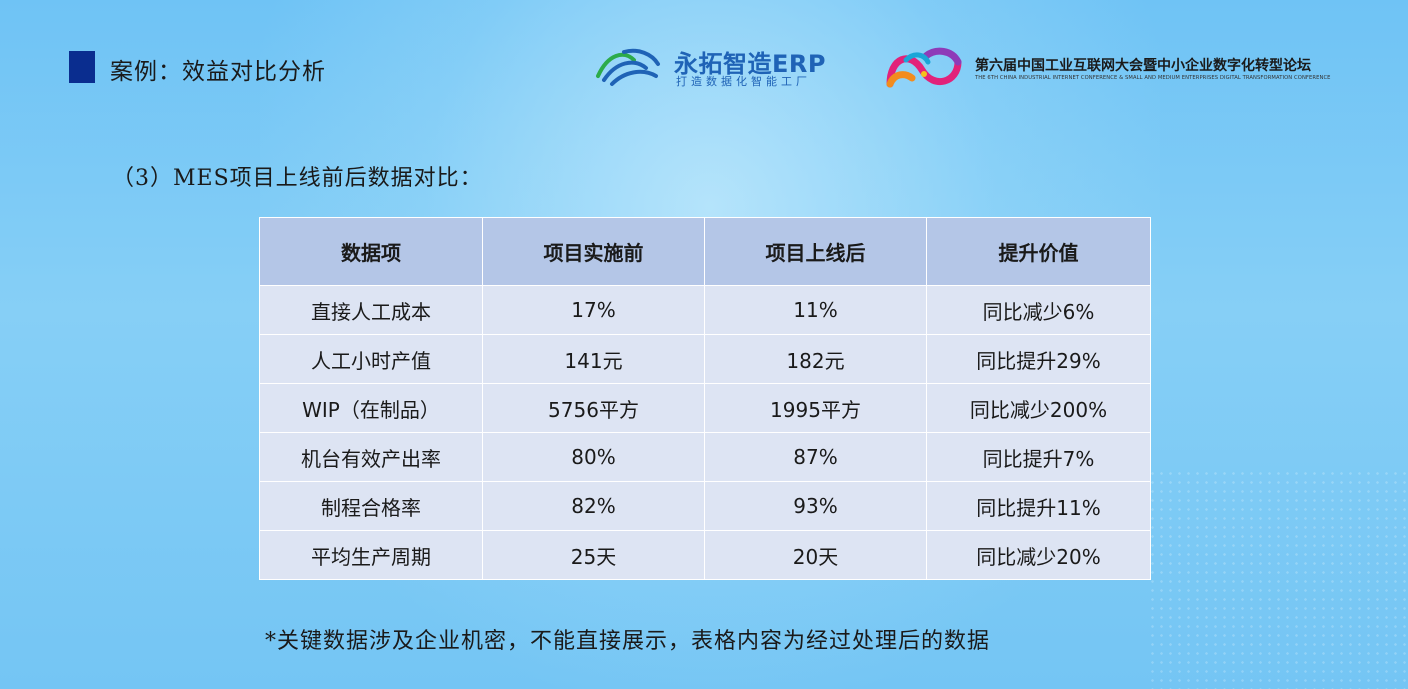 This screenshot has width=1408, height=689. What do you see at coordinates (815, 555) in the screenshot?
I see `table-cell: 20天` at bounding box center [815, 555].